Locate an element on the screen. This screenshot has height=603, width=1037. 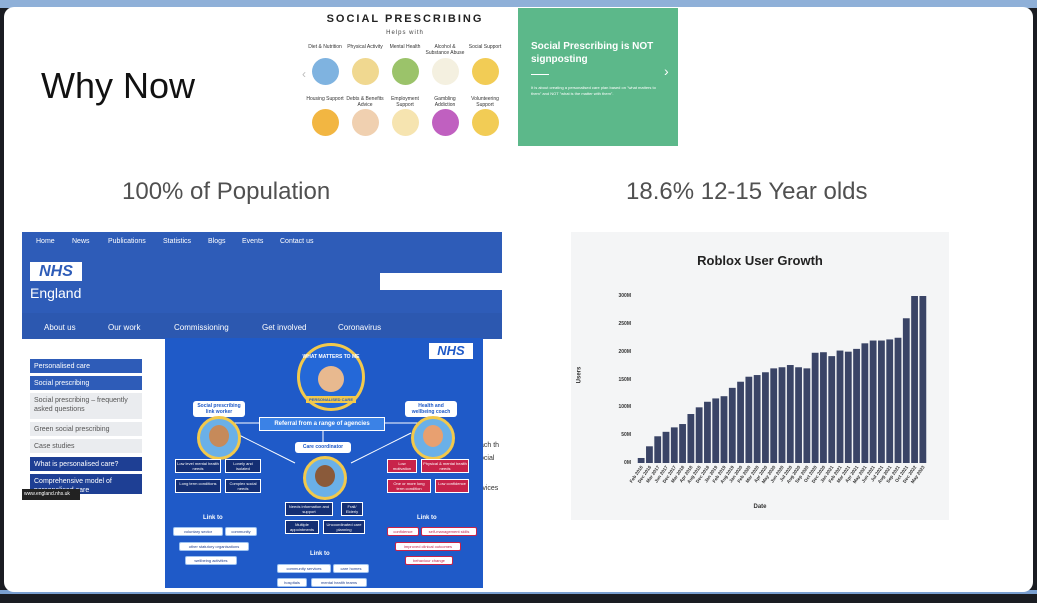
nhs-top-nav-link: Publications is located at coordinates (127, 241).